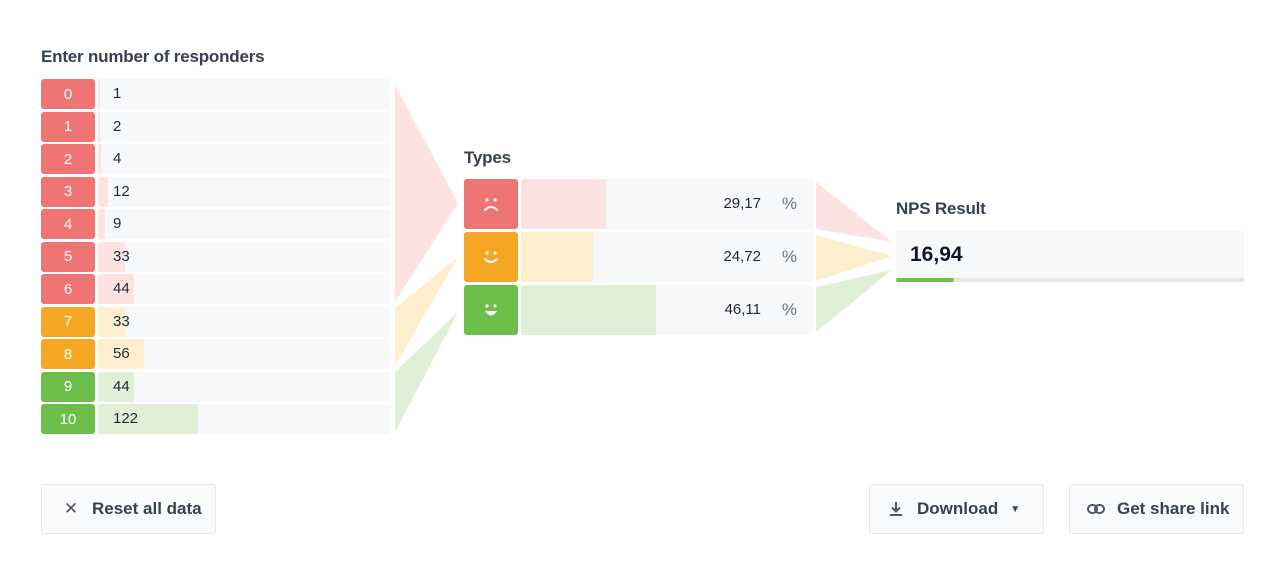 The height and width of the screenshot is (573, 1286). What do you see at coordinates (491, 310) in the screenshot?
I see `happy-face-icon` at bounding box center [491, 310].